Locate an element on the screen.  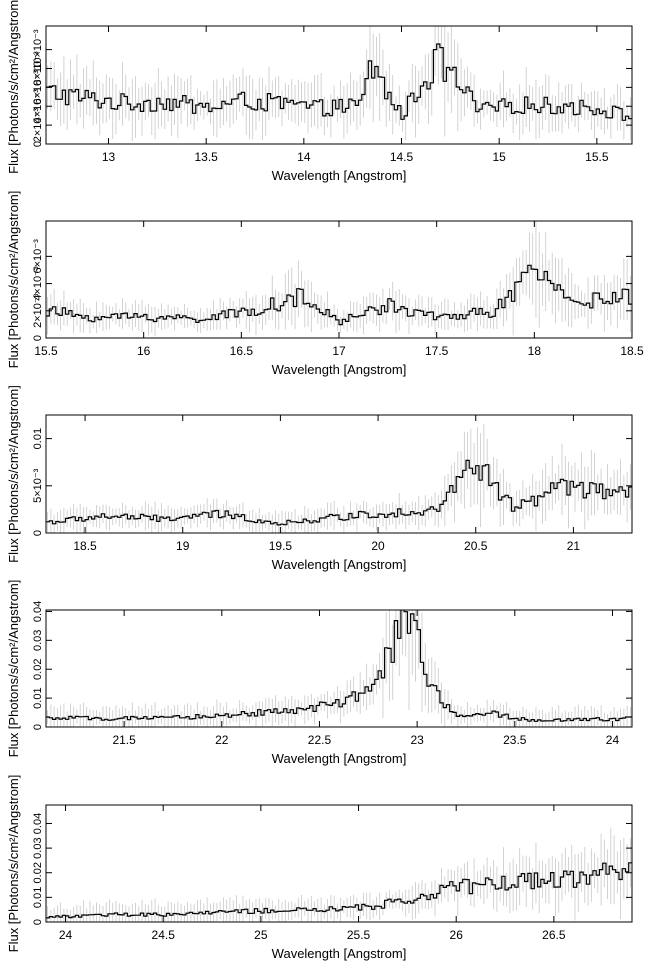
x-tick-label: 21 is located at coordinates (574, 546).